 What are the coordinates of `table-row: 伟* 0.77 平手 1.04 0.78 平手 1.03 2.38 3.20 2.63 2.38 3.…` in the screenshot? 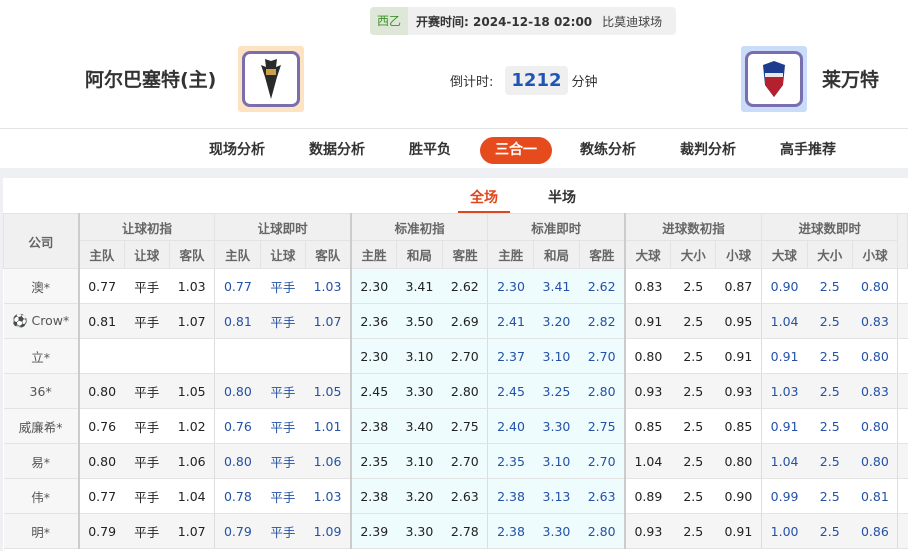 It's located at (455, 496).